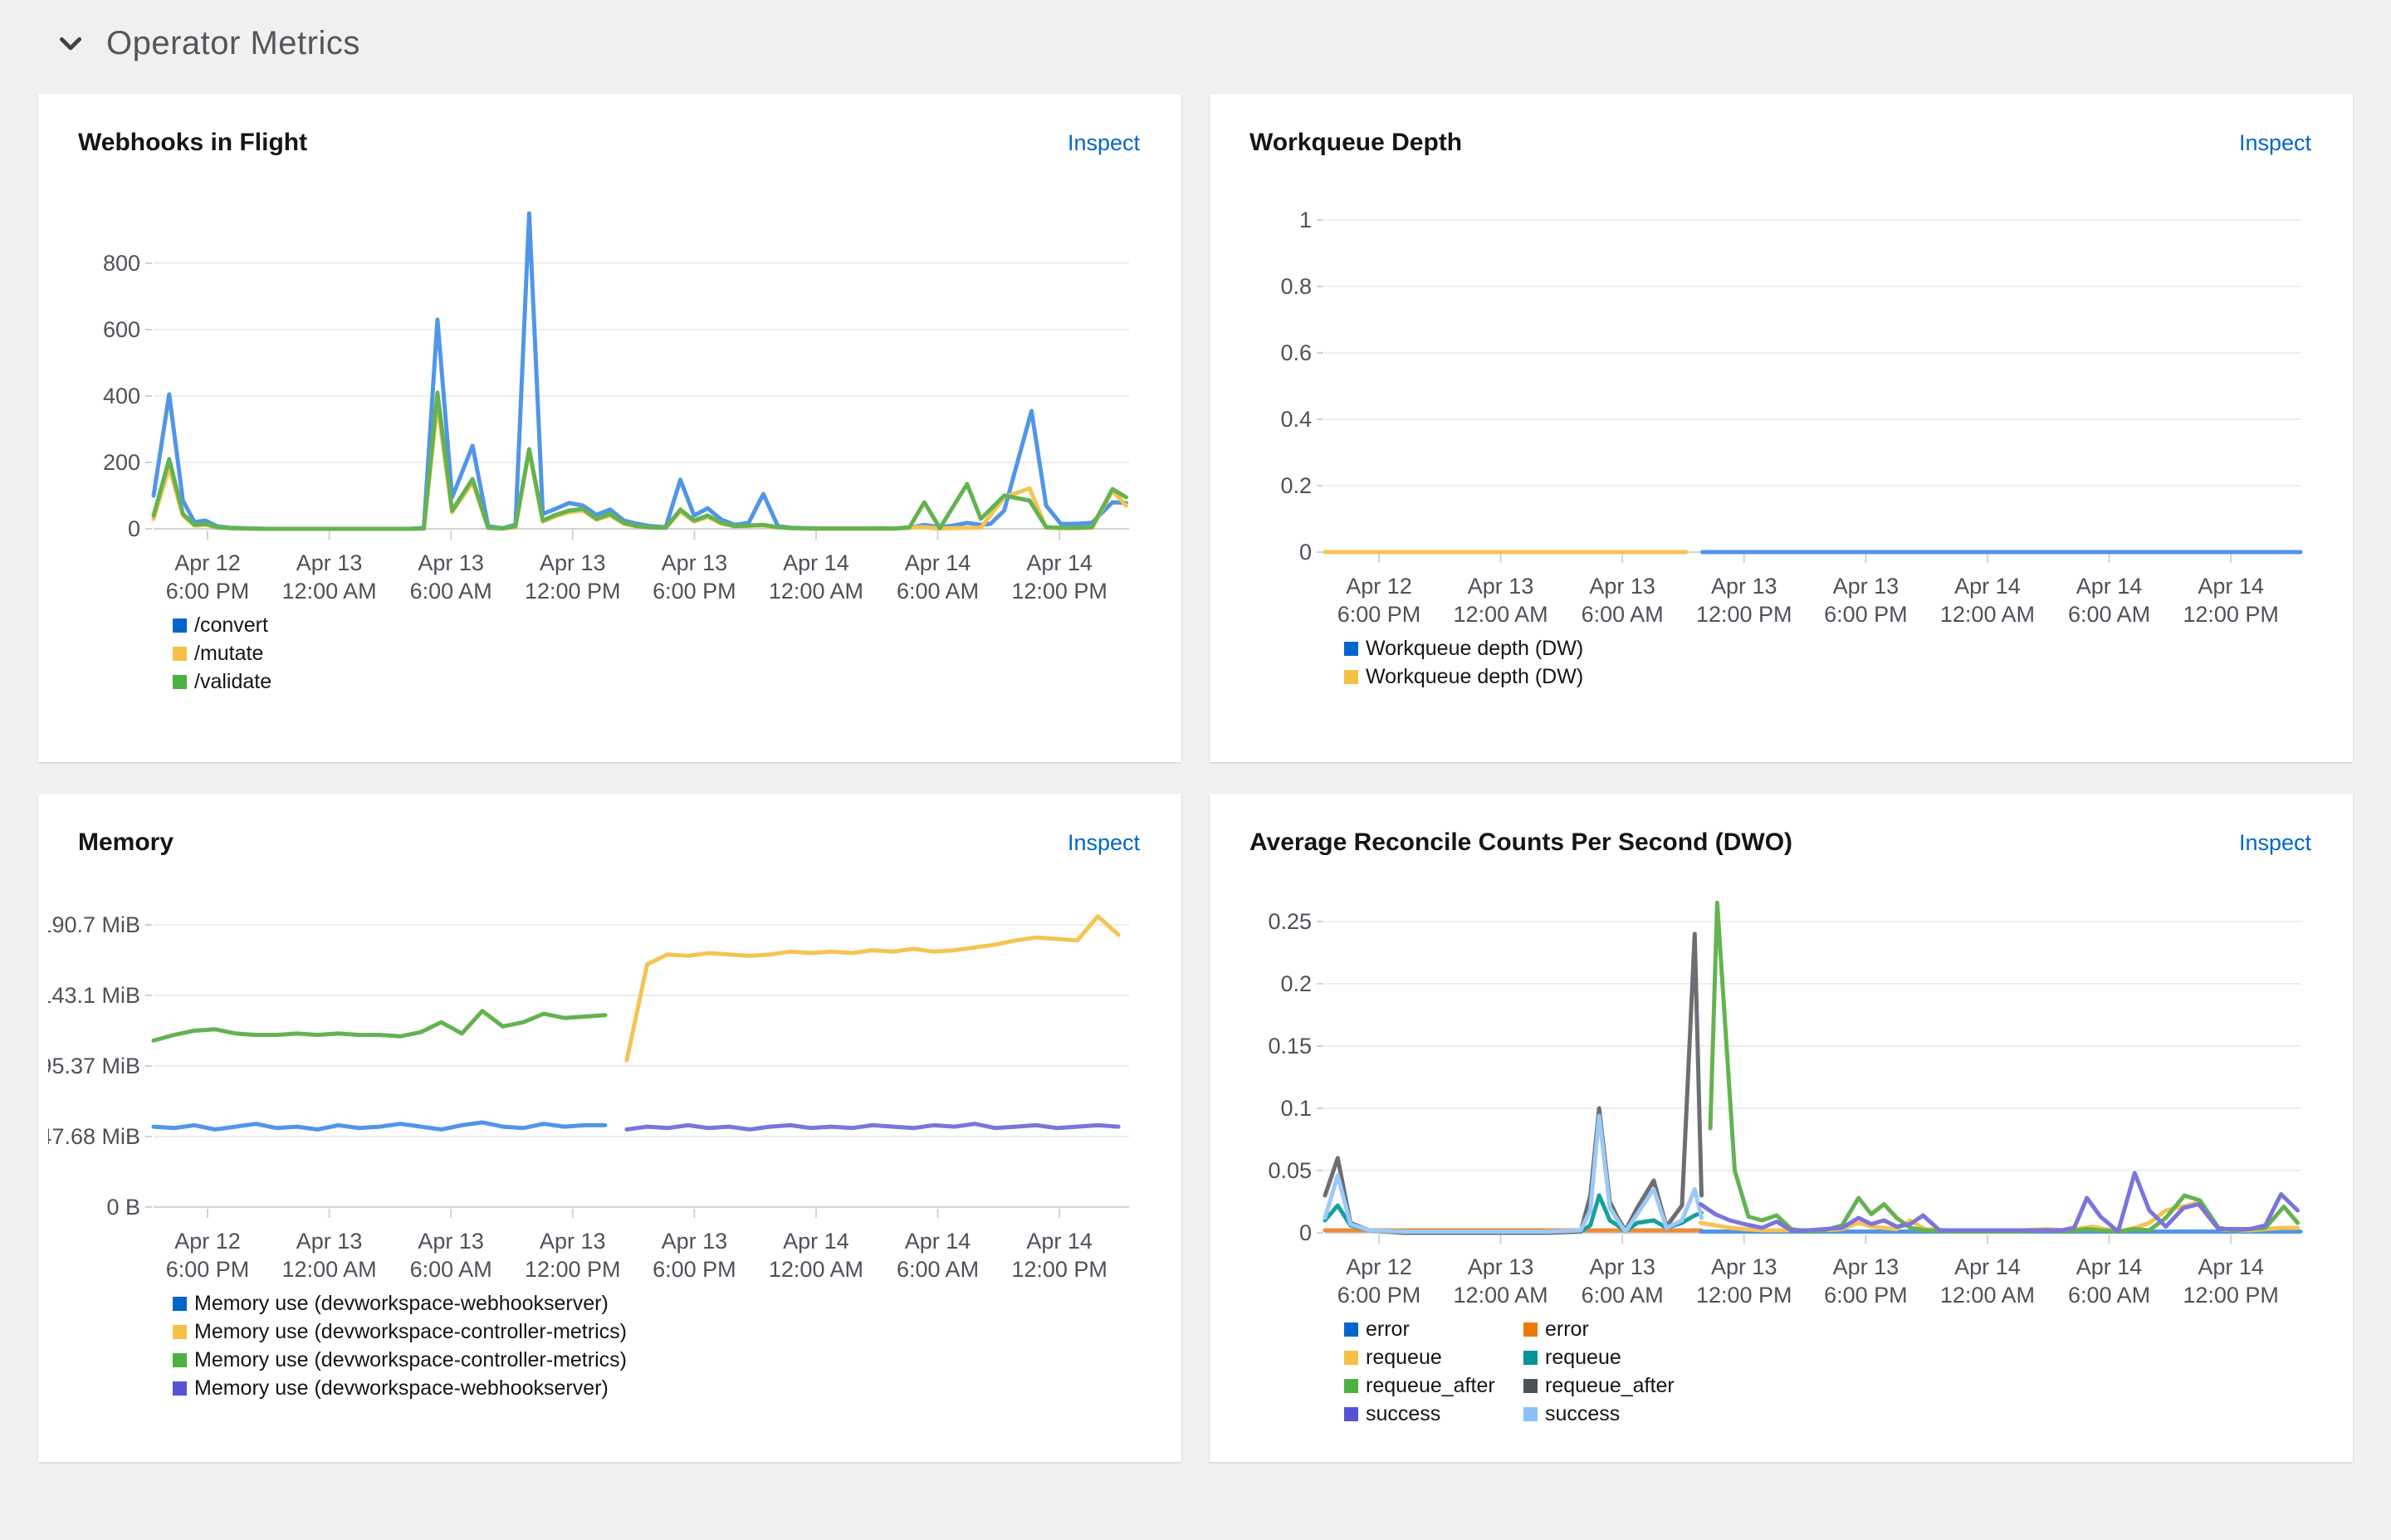 The image size is (2391, 1540). Describe the element at coordinates (1567, 1329) in the screenshot. I see `legend-label: error` at that location.